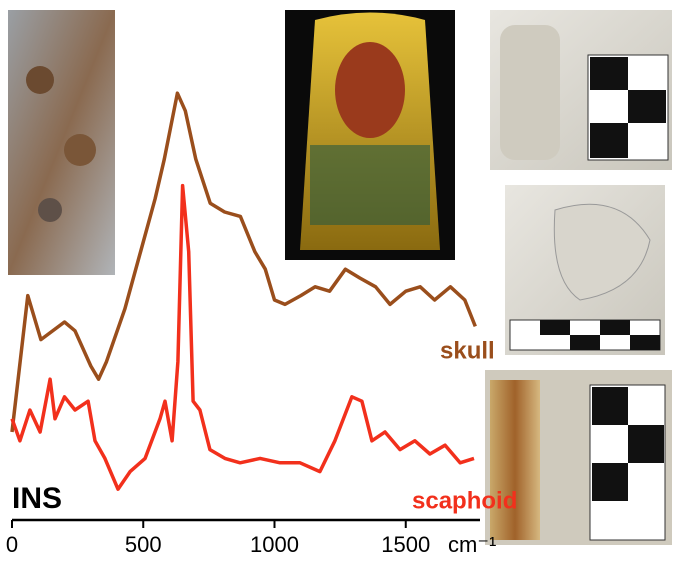 This screenshot has width=685, height=561. What do you see at coordinates (274, 544) in the screenshot?
I see `x-tick-label: 1000` at bounding box center [274, 544].